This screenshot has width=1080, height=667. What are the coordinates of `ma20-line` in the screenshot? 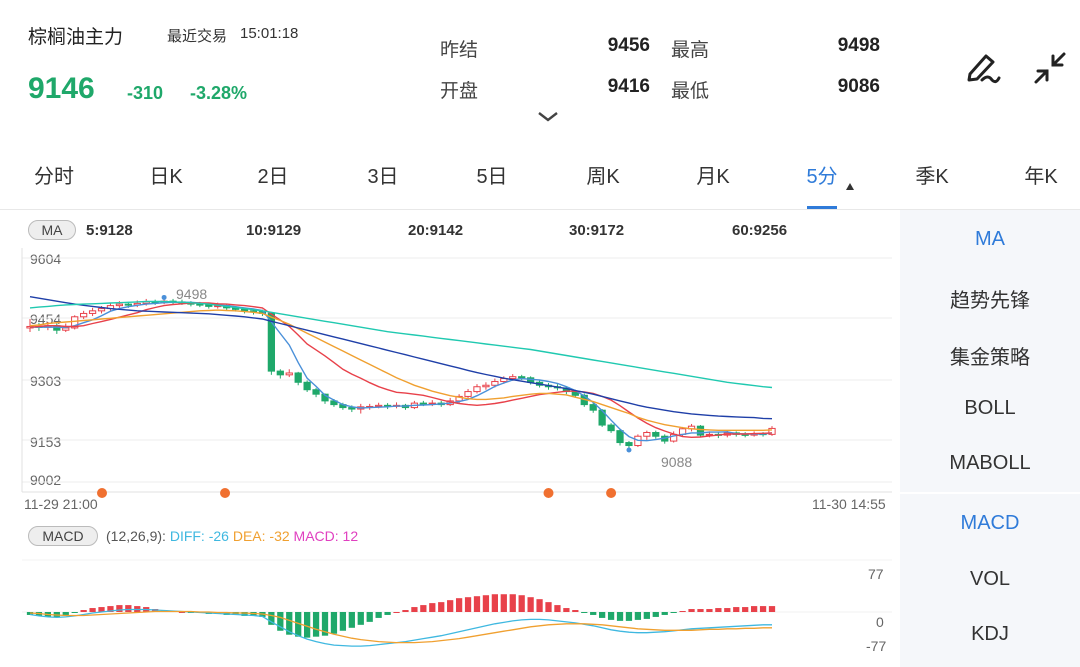 It's located at (401, 370).